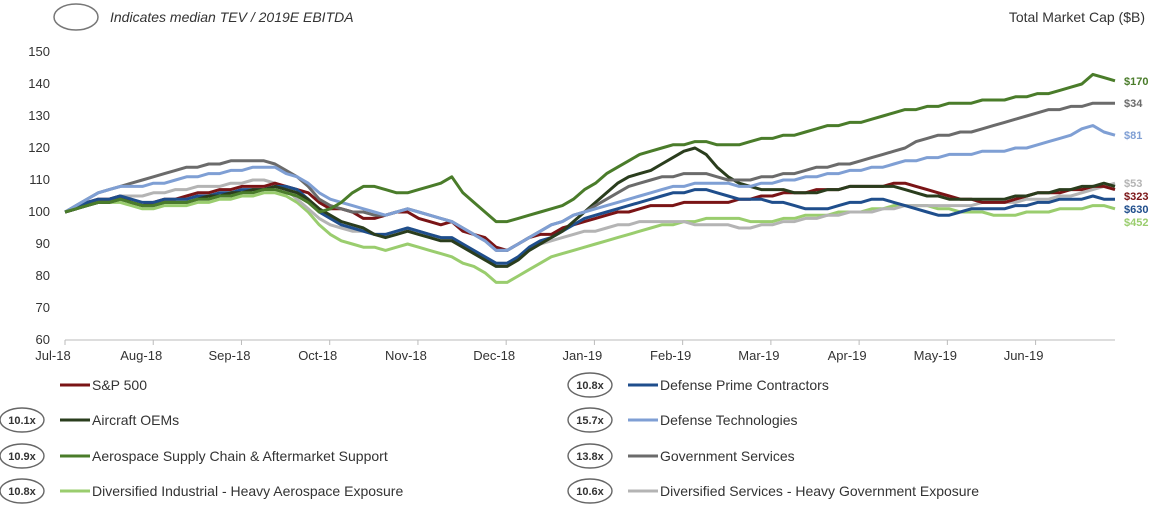  I want to click on y-tick-label: 130, so click(39, 115).